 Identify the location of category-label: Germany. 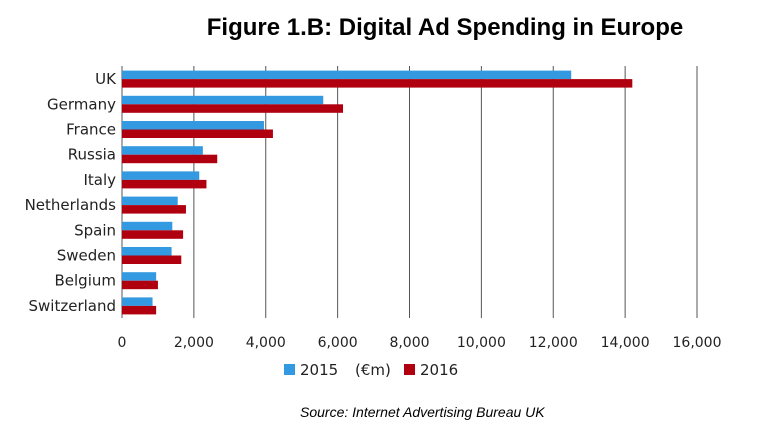
(81, 104).